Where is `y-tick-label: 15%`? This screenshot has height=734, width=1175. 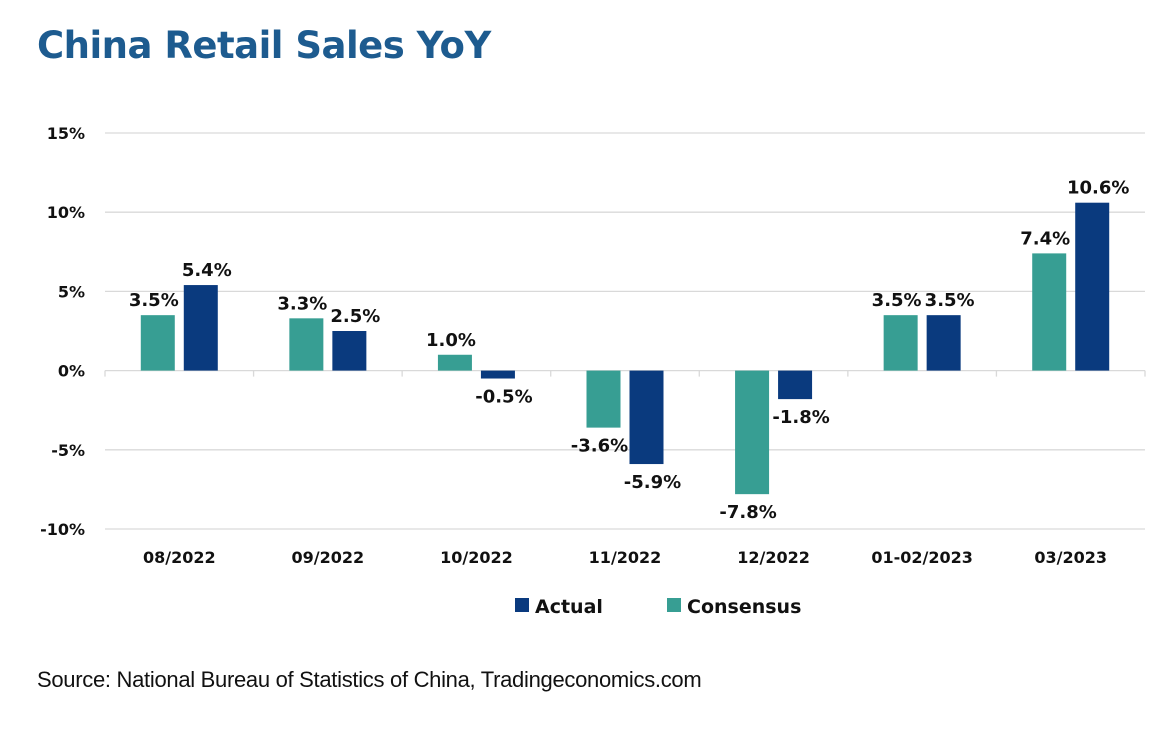
y-tick-label: 15% is located at coordinates (66, 133).